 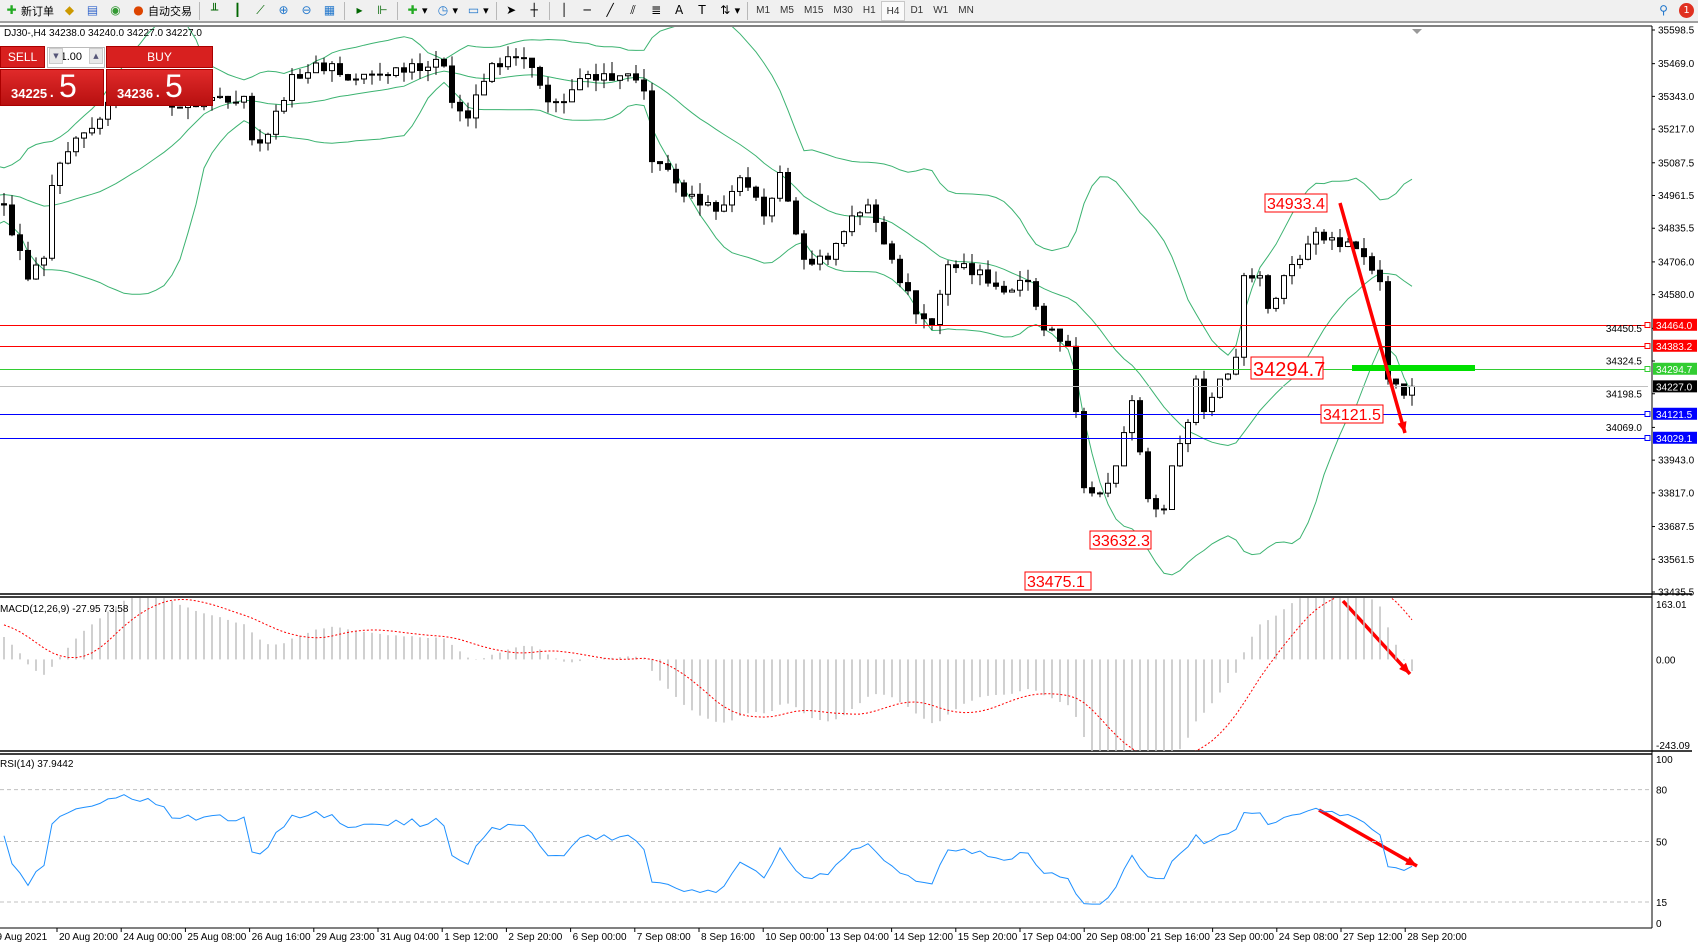 What do you see at coordinates (843, 10) in the screenshot?
I see `timeframe-m30: M30` at bounding box center [843, 10].